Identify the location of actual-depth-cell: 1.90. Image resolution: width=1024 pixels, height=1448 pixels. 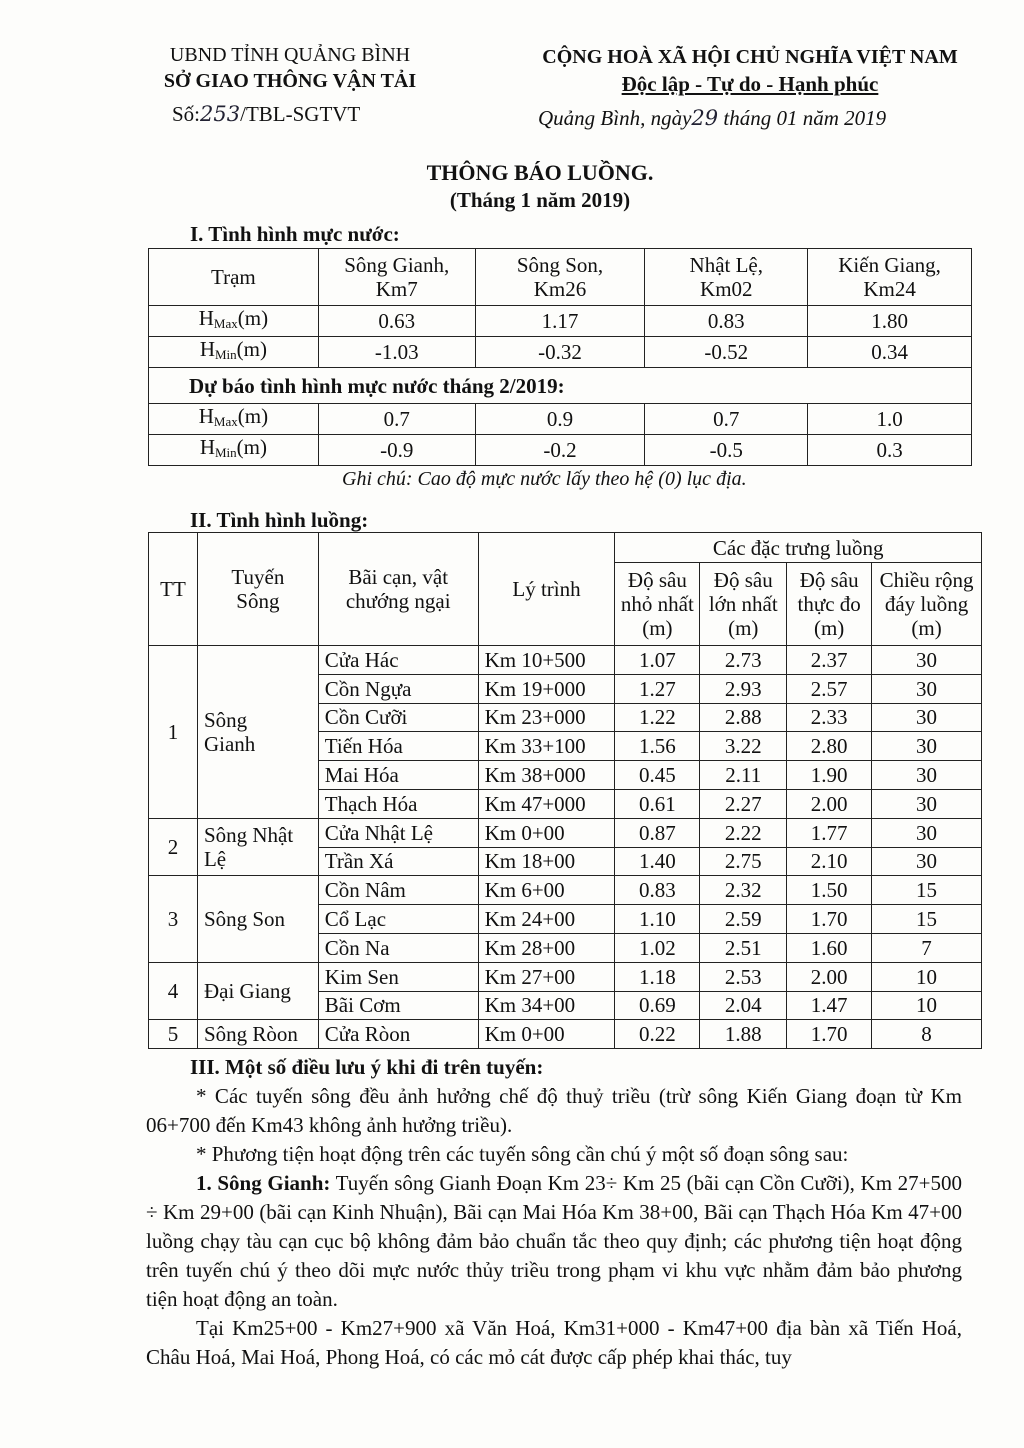
(829, 775).